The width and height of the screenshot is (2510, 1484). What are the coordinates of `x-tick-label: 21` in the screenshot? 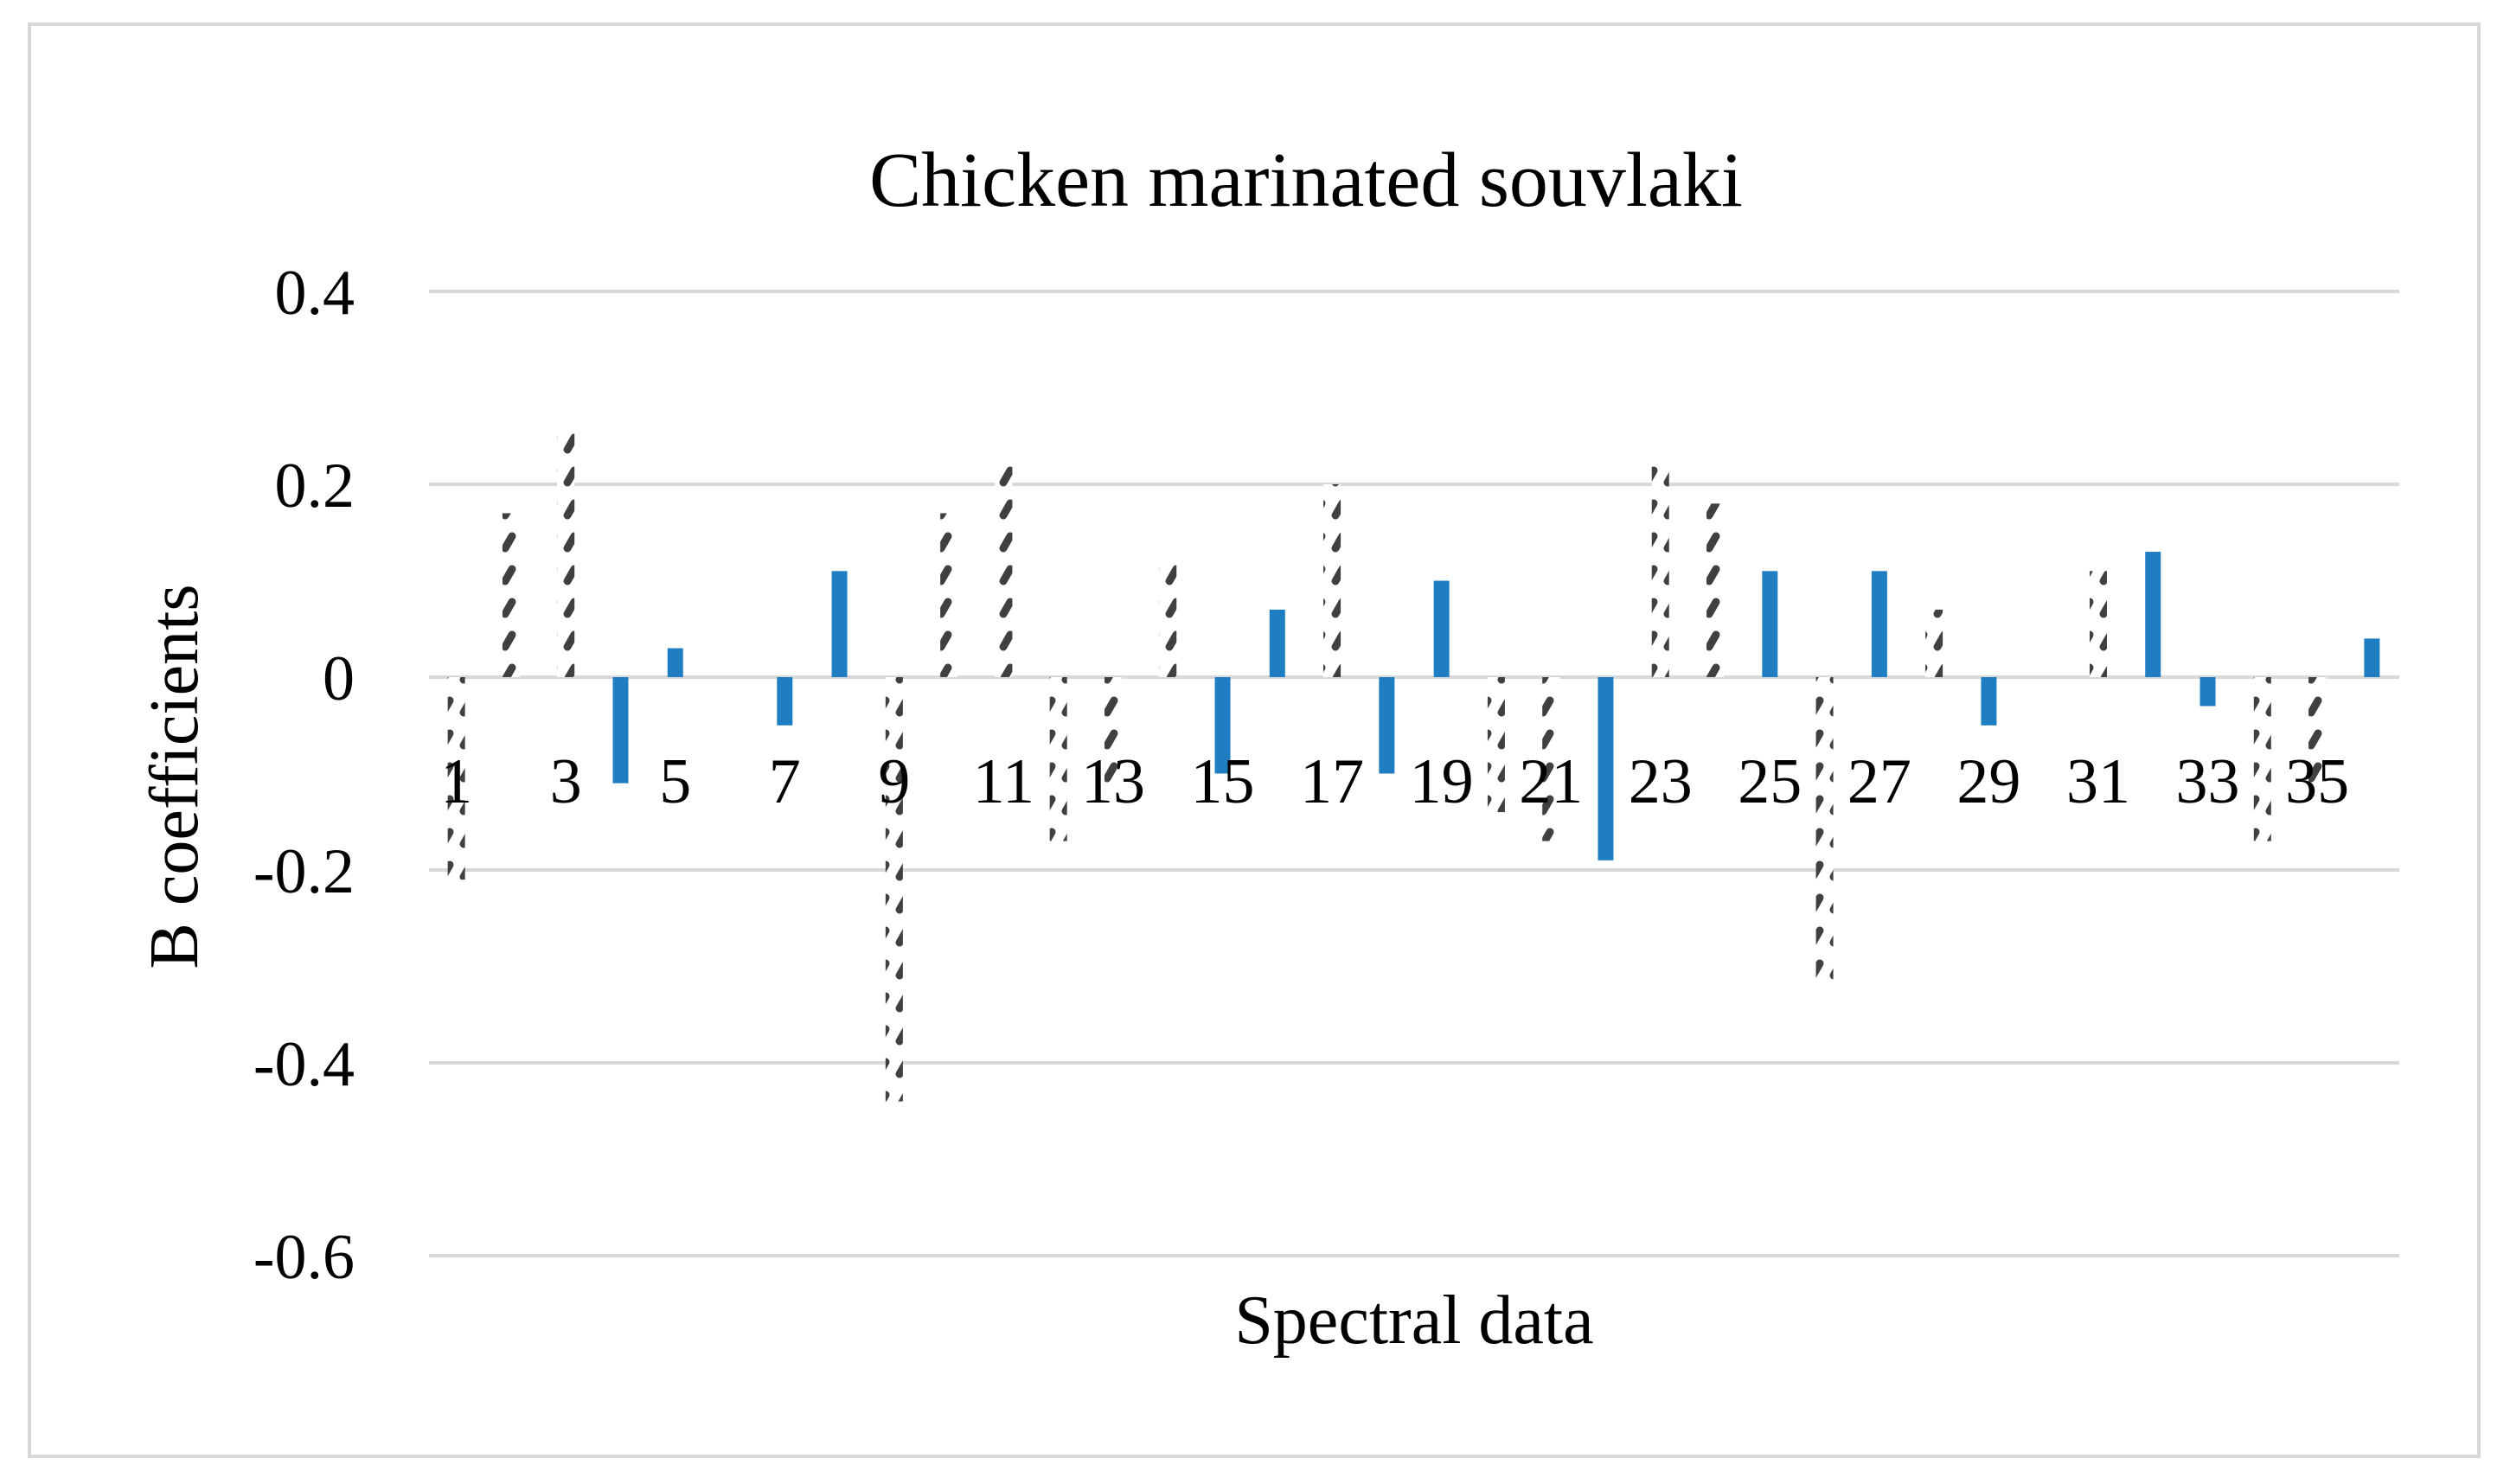 It's located at (1551, 782).